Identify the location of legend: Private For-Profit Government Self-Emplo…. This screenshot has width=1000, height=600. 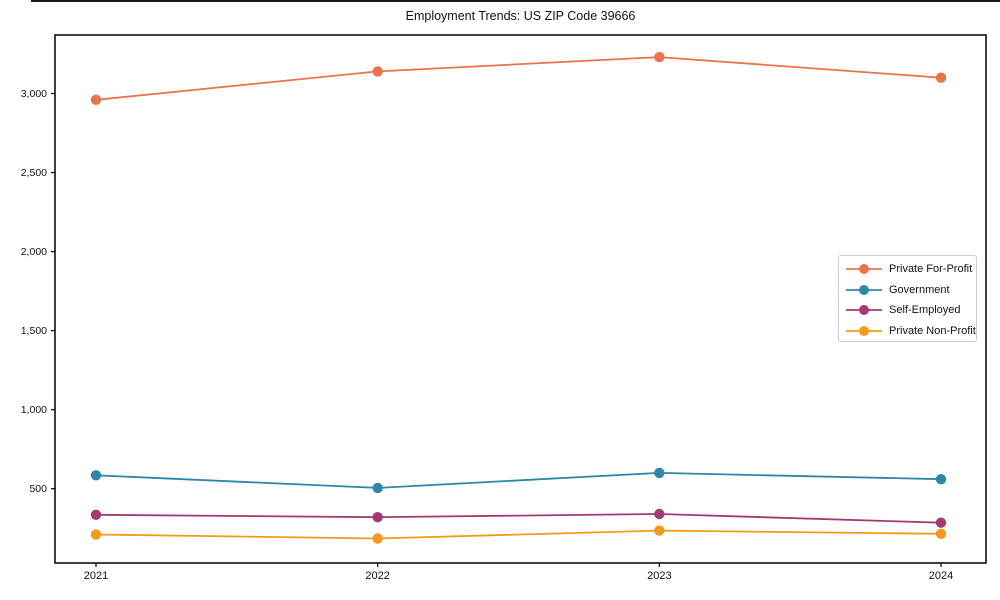
(907, 298).